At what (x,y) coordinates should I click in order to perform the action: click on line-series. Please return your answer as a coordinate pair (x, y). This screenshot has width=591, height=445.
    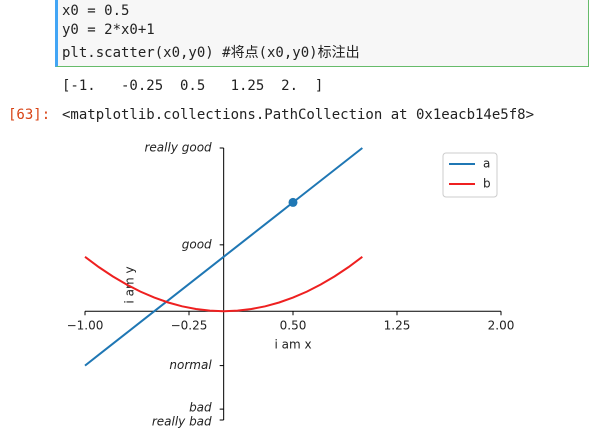
    Looking at the image, I should click on (223, 284).